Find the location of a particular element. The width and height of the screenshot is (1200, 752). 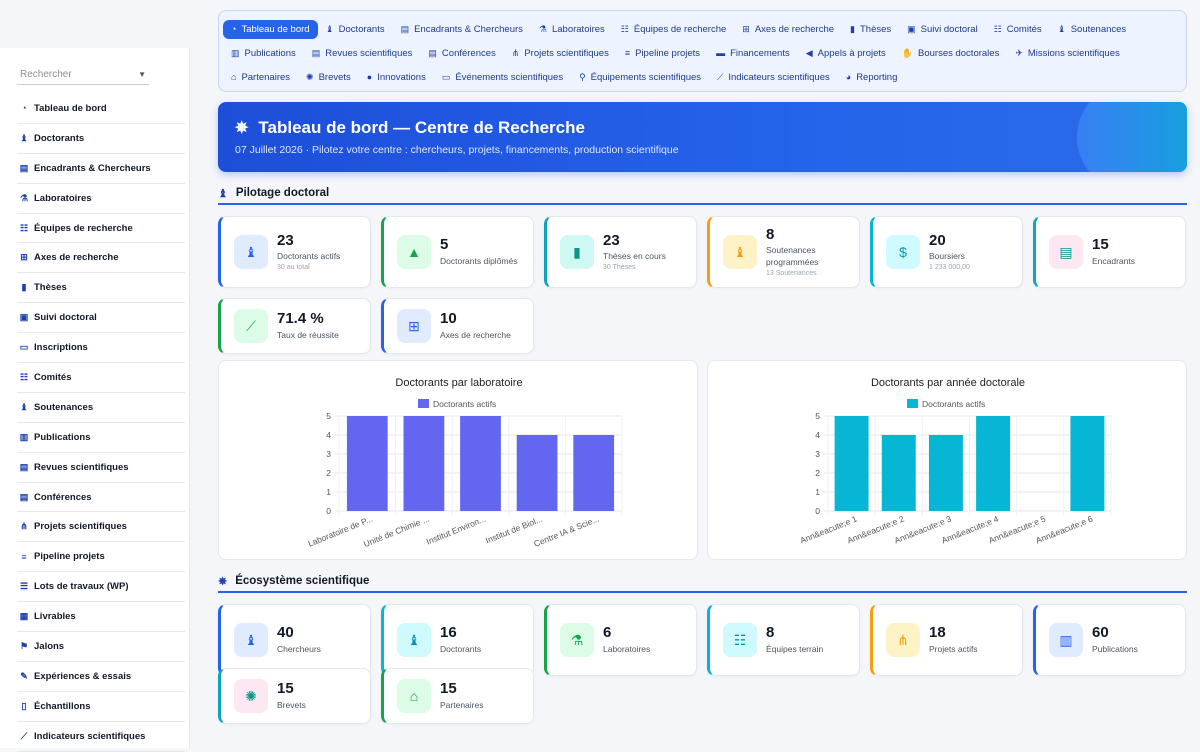

top-nav-item: ◀ Appels à projets is located at coordinates (846, 53).